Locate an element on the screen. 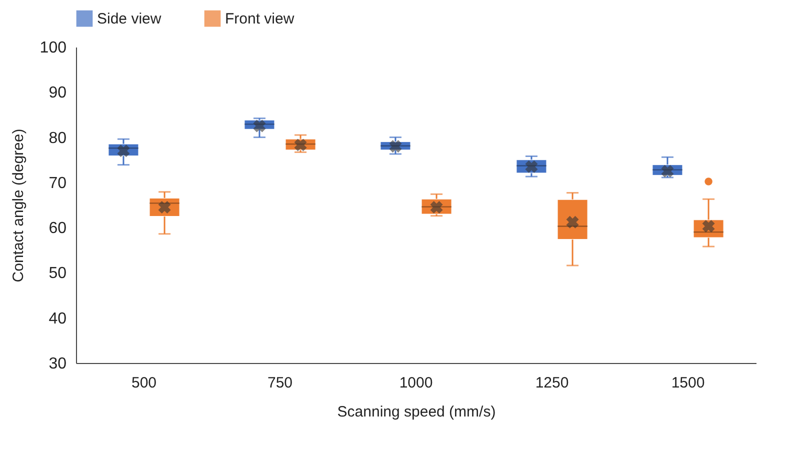  x-tick-label: 1500 is located at coordinates (688, 383).